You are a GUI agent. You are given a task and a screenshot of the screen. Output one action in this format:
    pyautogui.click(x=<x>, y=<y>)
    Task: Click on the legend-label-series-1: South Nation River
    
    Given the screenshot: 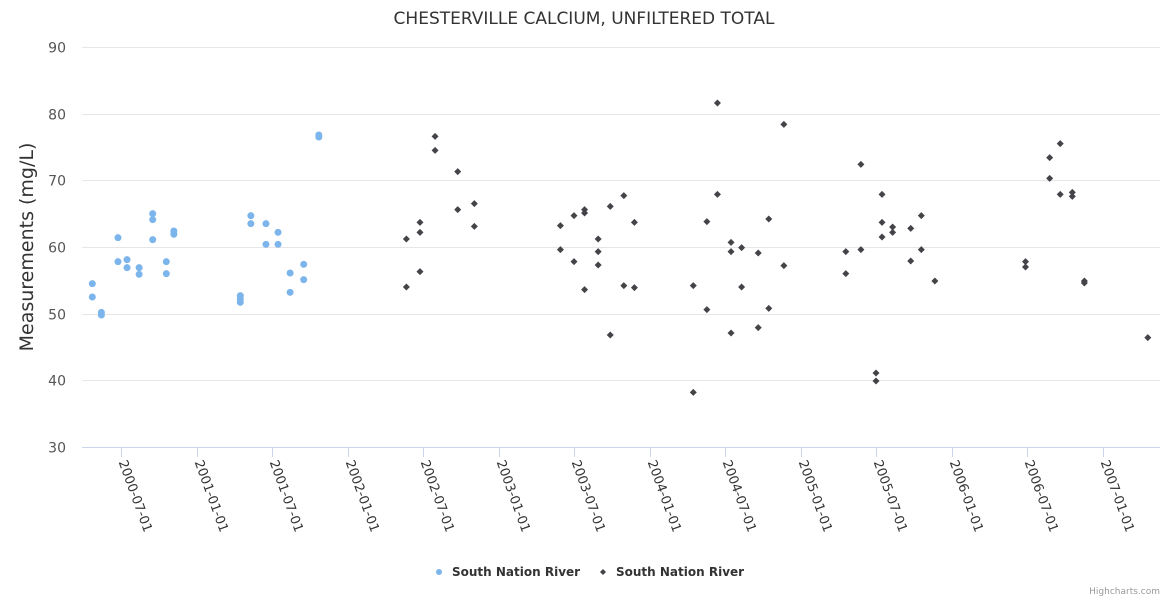 What is the action you would take?
    pyautogui.click(x=516, y=572)
    